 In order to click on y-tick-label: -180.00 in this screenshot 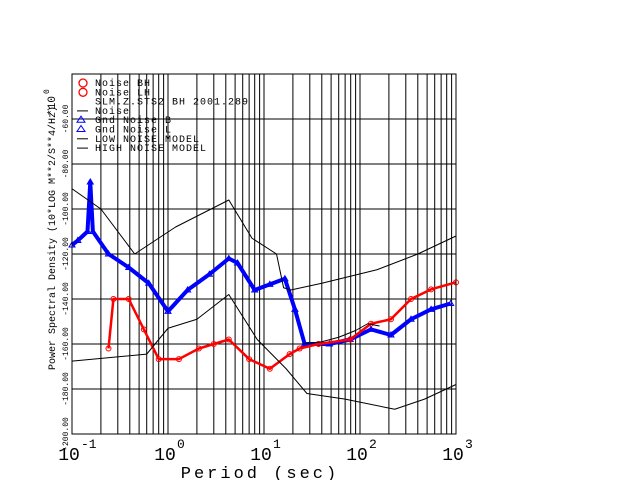, I will do `click(66, 389)`.